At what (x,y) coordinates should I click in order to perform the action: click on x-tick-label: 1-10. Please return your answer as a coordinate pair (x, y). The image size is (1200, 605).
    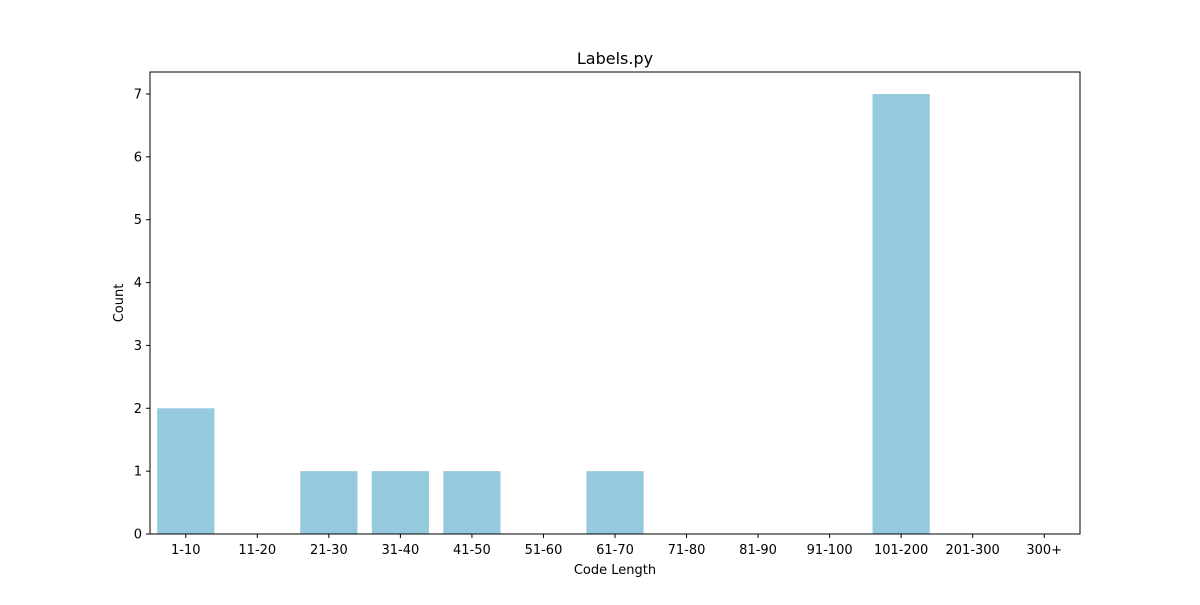
    Looking at the image, I should click on (186, 550).